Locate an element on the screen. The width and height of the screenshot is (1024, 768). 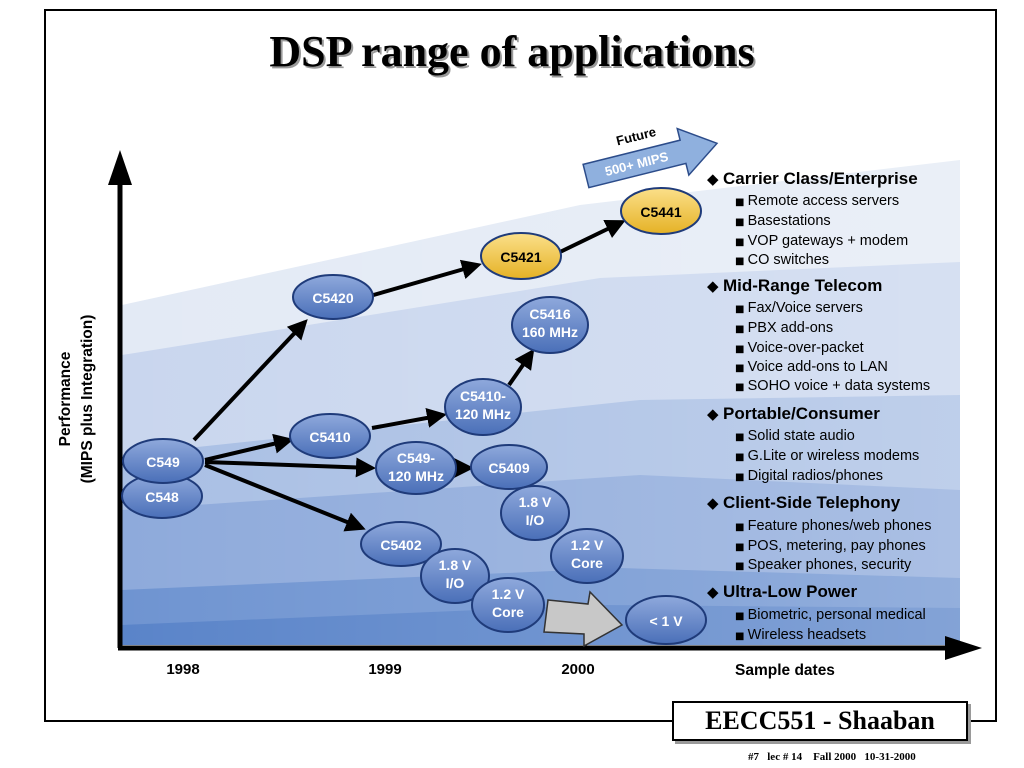
node-c549-120mhz: C549- 120 MHz is located at coordinates (416, 468).